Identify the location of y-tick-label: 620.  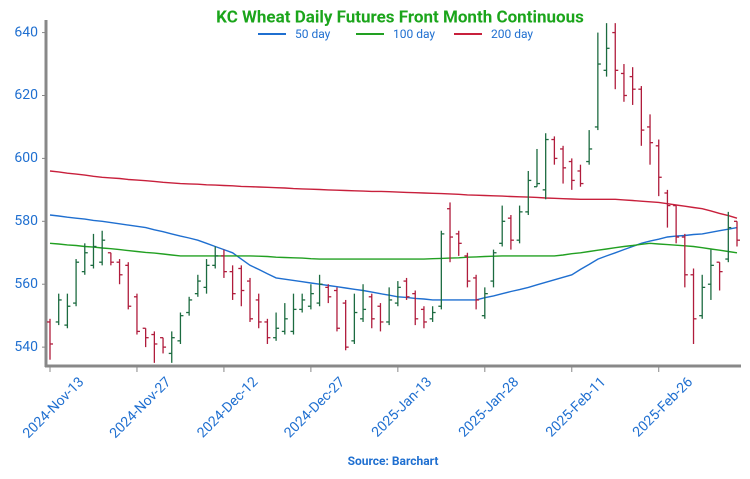
(26, 95).